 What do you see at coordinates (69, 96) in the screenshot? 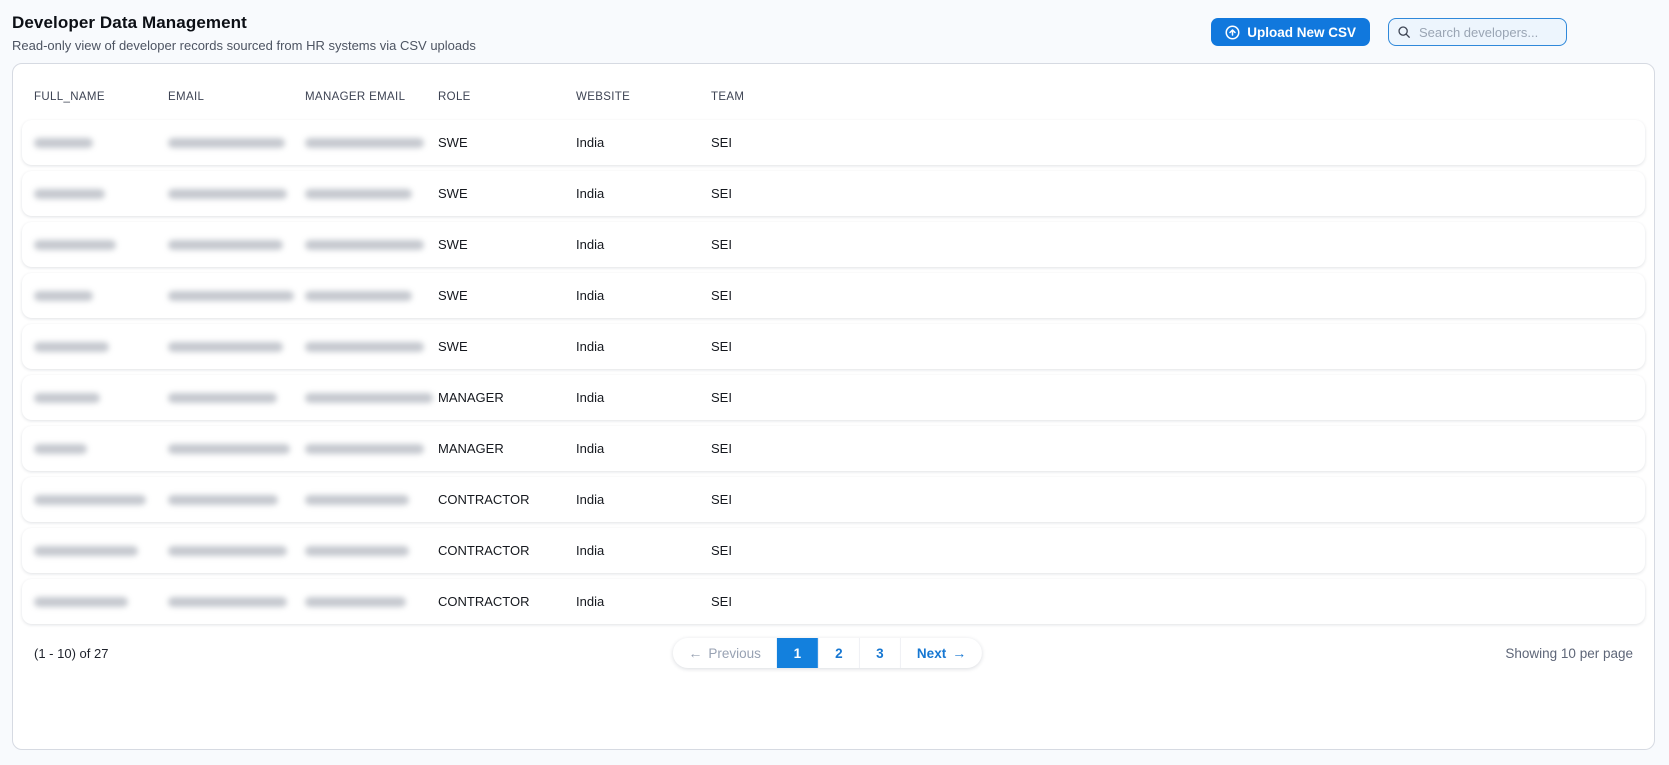
I see `column-header-full-name: FULL_NAME` at bounding box center [69, 96].